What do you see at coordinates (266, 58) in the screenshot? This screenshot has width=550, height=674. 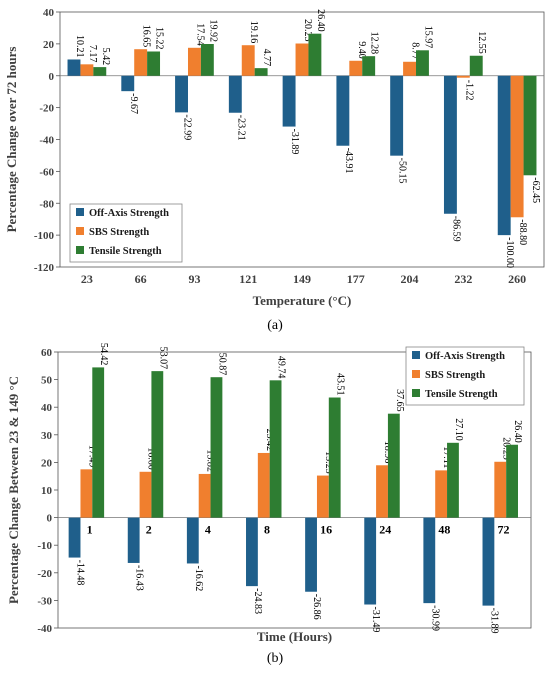 I see `bar-data-label: 4.77` at bounding box center [266, 58].